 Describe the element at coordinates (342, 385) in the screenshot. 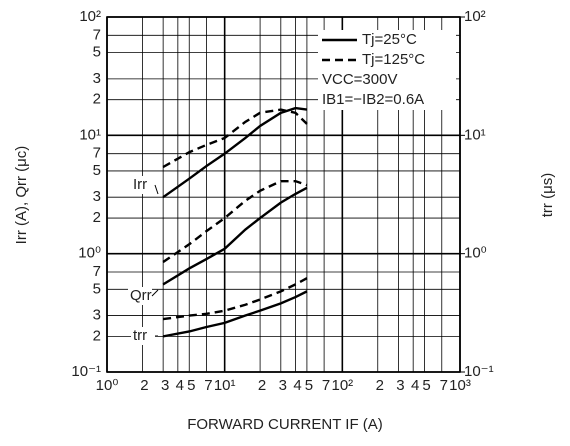

I see `x-tick-label: 10²` at that location.